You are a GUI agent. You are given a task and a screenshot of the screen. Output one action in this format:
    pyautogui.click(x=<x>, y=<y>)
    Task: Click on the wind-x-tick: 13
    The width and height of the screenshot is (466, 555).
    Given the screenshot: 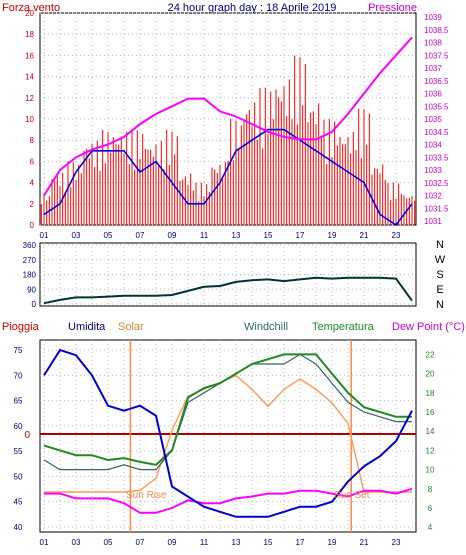 What is the action you would take?
    pyautogui.click(x=236, y=235)
    